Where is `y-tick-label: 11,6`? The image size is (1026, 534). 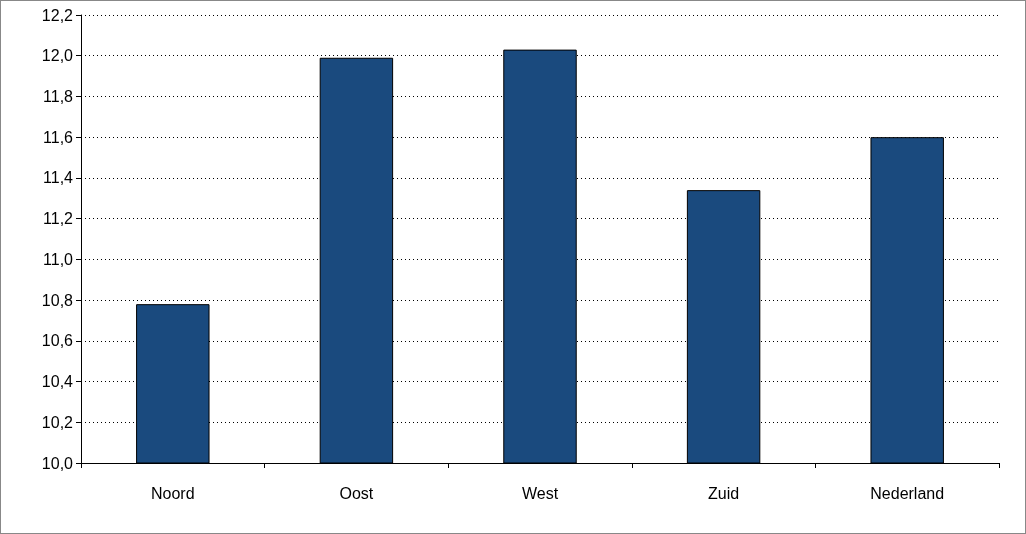
y-tick-label: 11,6 is located at coordinates (58, 137).